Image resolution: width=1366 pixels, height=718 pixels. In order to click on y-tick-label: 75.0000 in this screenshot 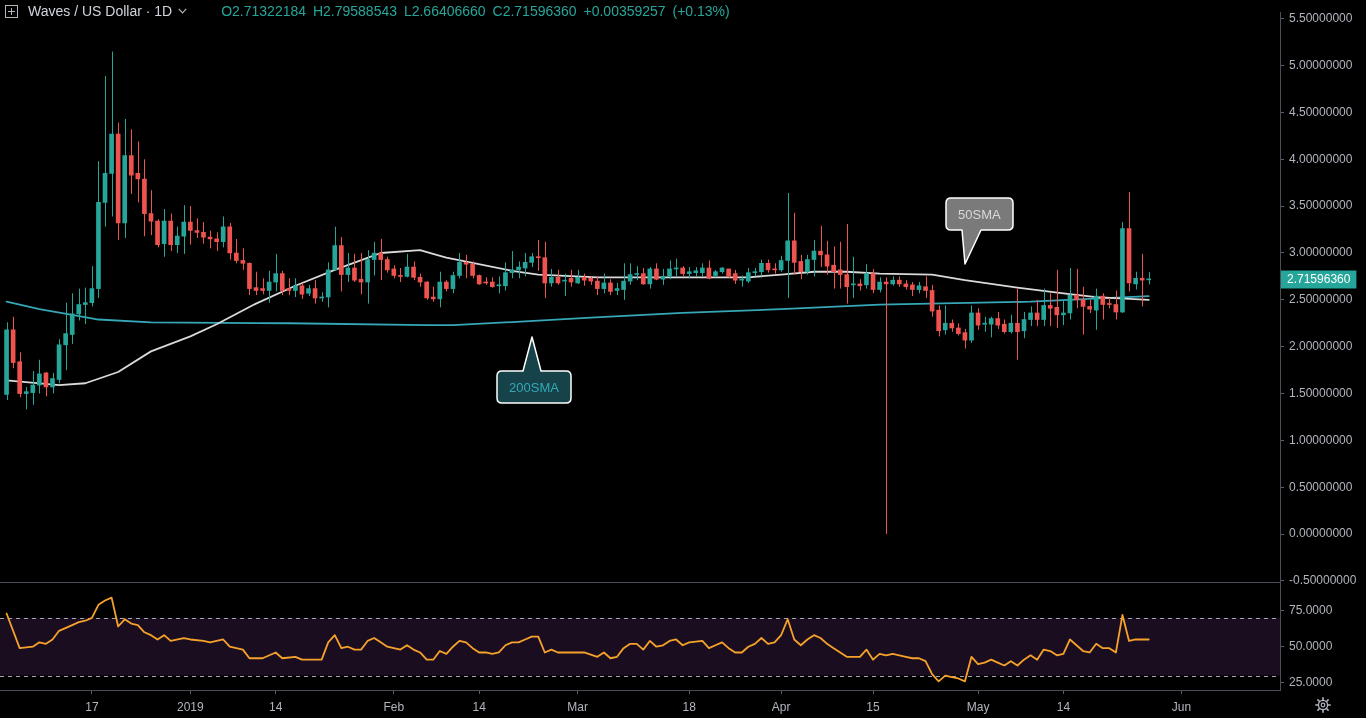, I will do `click(1311, 609)`.